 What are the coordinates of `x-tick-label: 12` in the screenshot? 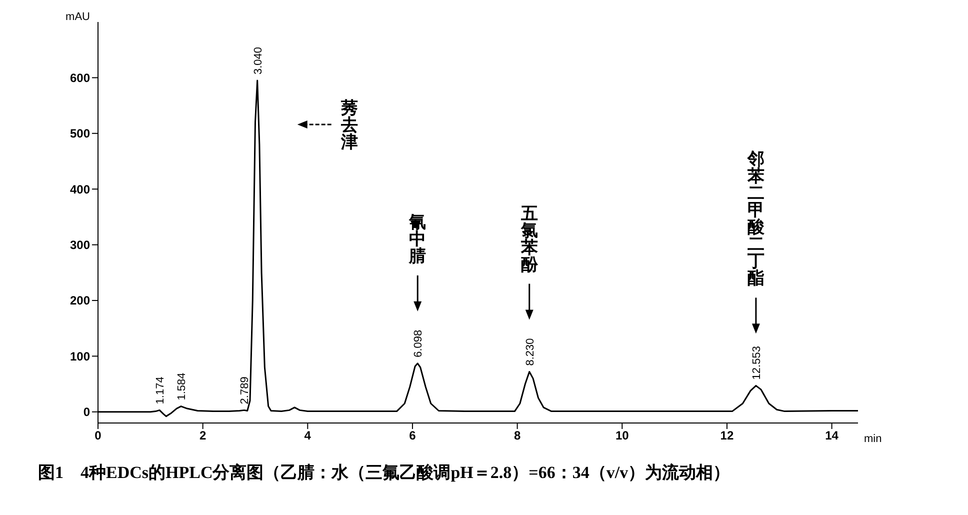 It's located at (727, 435).